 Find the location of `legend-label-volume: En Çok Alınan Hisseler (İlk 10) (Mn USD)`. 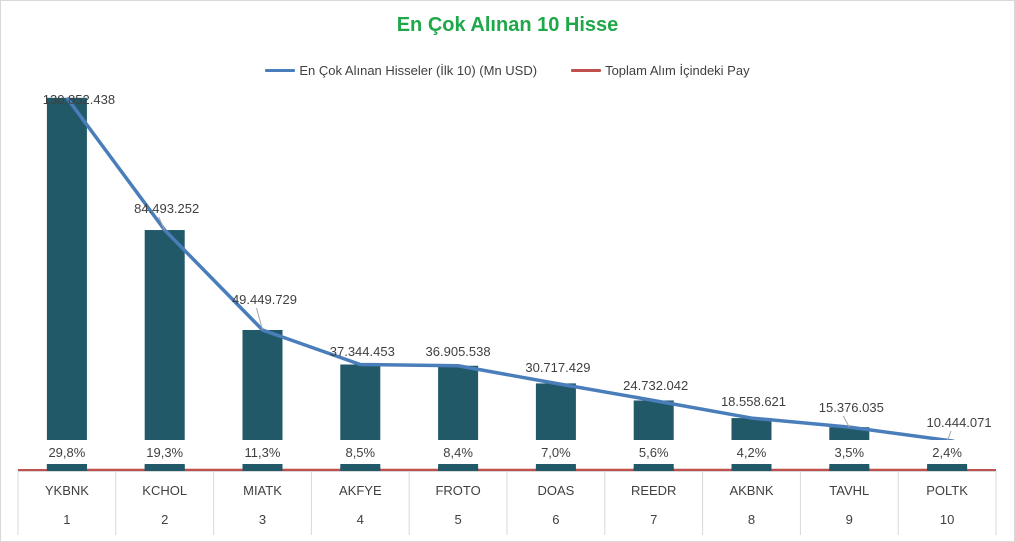

legend-label-volume: En Çok Alınan Hisseler (İlk 10) (Mn USD) is located at coordinates (418, 70).